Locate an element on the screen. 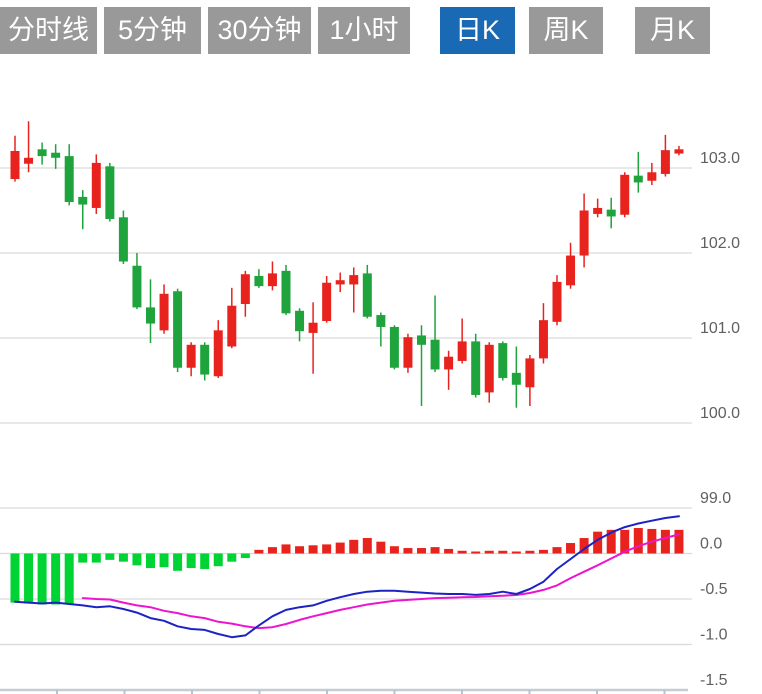  tab-5min: 5分钟 is located at coordinates (152, 30).